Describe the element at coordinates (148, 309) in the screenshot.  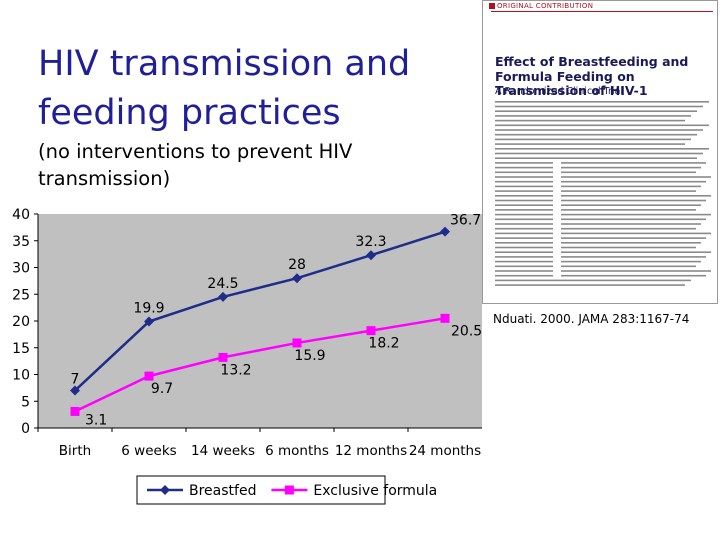
I see `data-label: 19.9` at that location.